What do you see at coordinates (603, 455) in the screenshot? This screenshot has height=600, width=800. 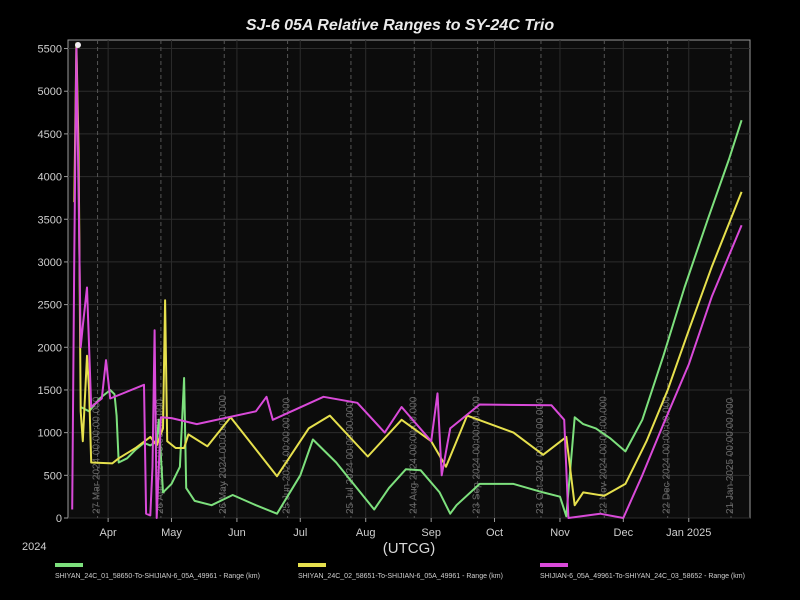 I see `event-line-label: 22 Nov 2024 00:00:00.000` at bounding box center [603, 455].